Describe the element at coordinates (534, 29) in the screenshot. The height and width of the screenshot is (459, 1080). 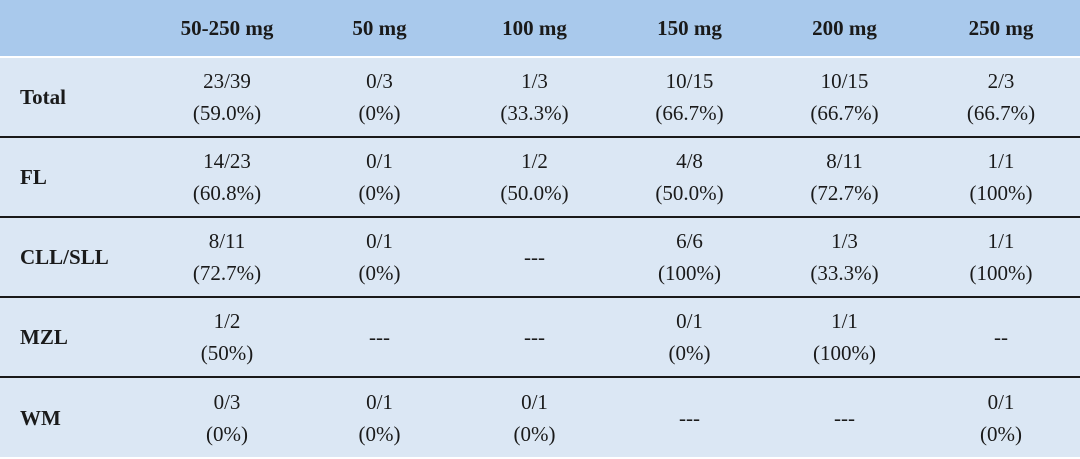
I see `header-dose-100: 100 mg` at that location.